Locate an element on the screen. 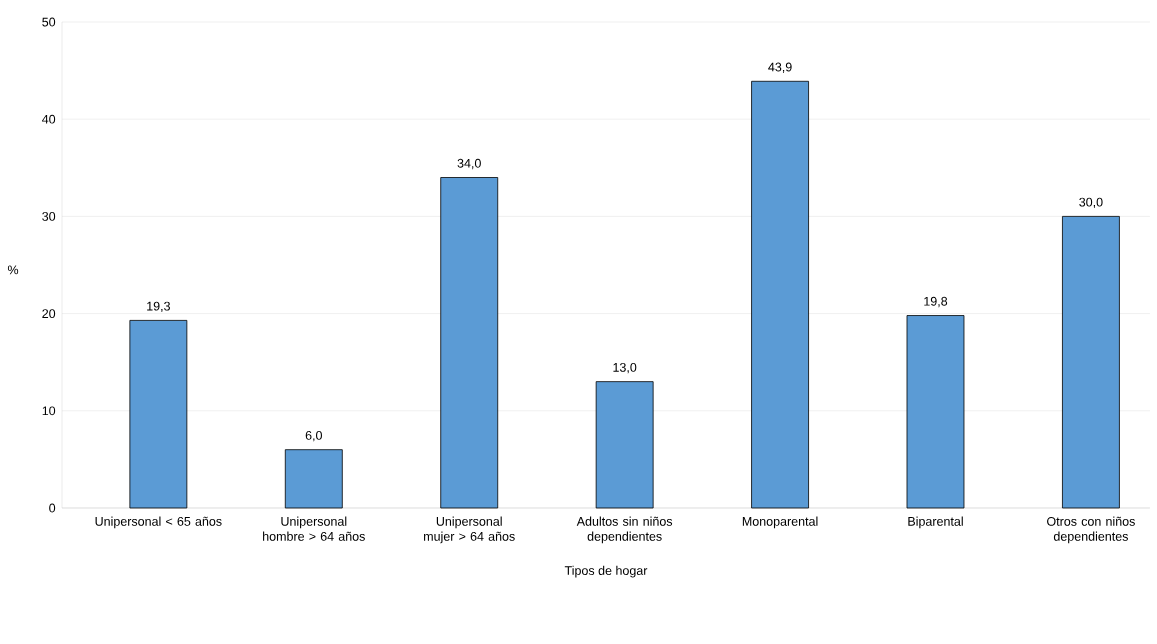 The image size is (1157, 644). y-tick-label: 40 is located at coordinates (49, 119).